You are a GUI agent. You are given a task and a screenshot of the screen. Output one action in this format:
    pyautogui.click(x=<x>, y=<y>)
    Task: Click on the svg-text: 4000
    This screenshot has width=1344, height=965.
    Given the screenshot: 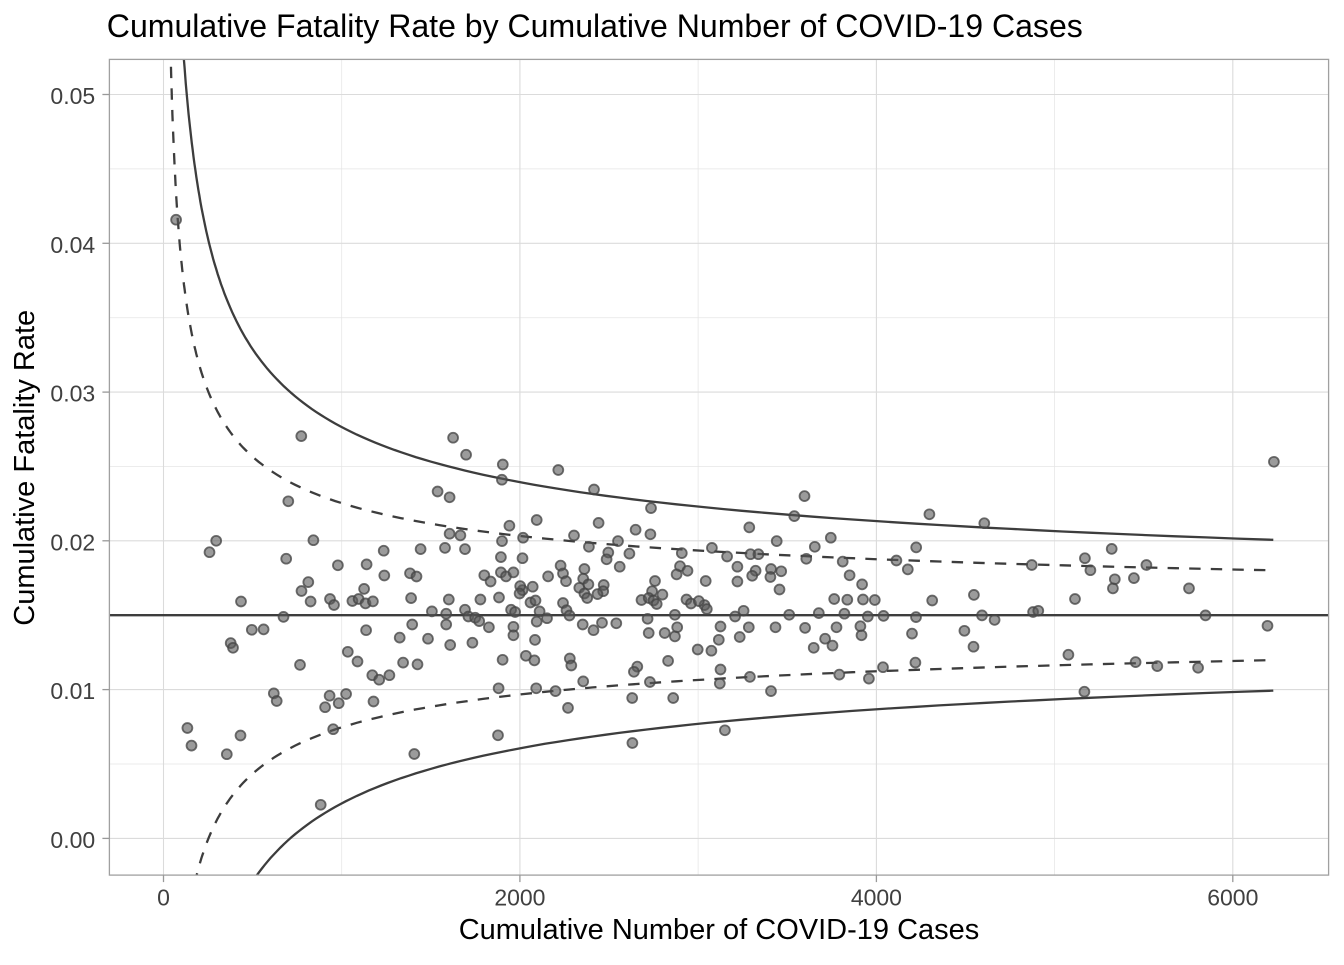 What is the action you would take?
    pyautogui.click(x=876, y=898)
    